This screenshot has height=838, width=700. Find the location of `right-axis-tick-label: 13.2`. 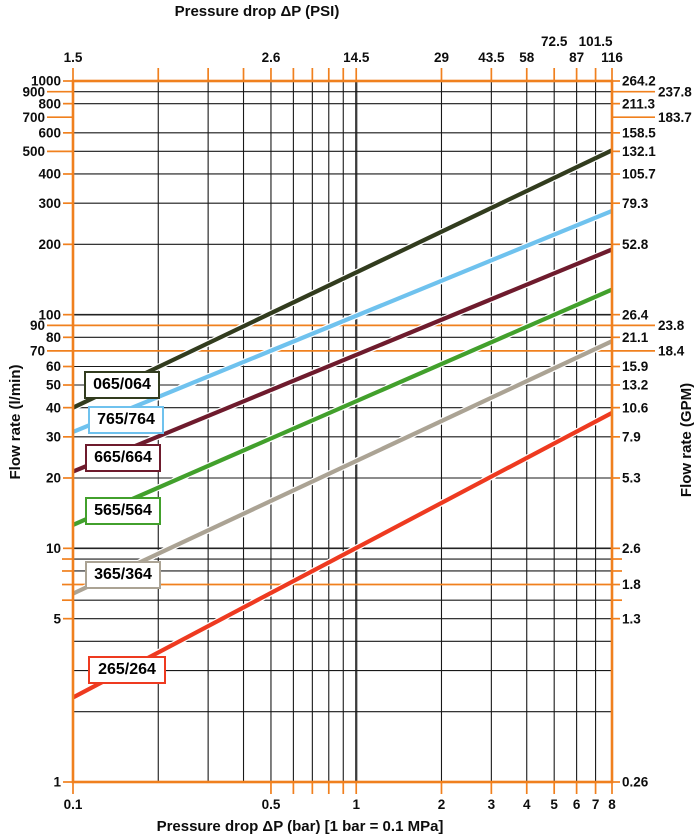

right-axis-tick-label: 13.2 is located at coordinates (635, 385).